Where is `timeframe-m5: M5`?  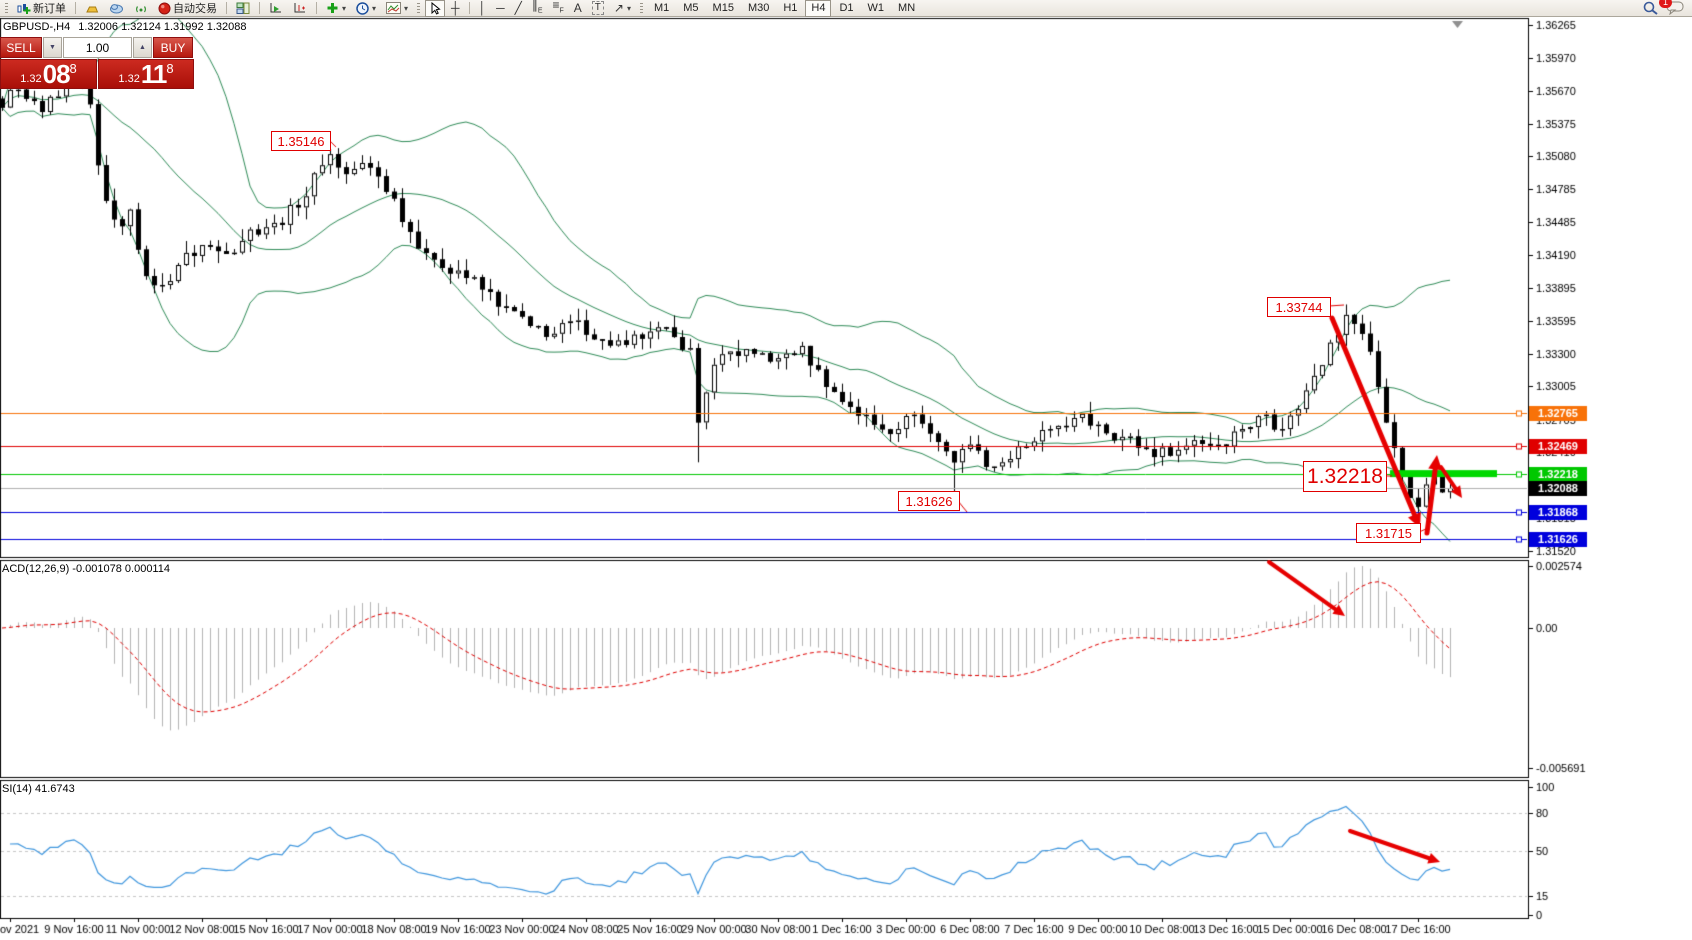
timeframe-m5: M5 is located at coordinates (691, 8).